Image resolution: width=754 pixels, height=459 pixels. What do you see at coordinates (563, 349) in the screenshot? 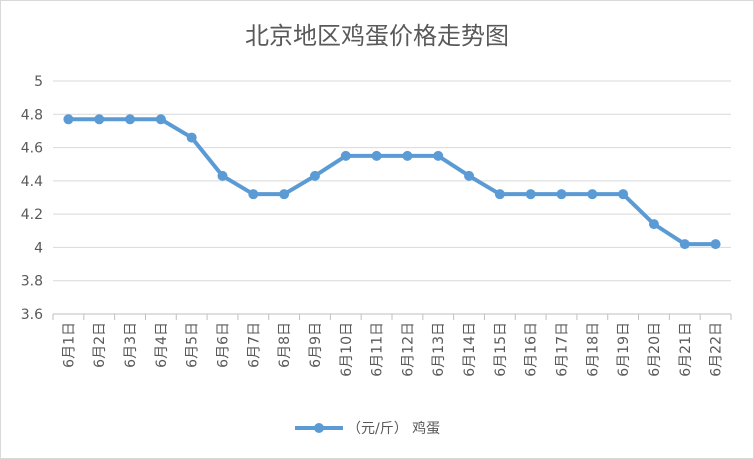
I see `x-tick-label: 6月17日` at bounding box center [563, 349].